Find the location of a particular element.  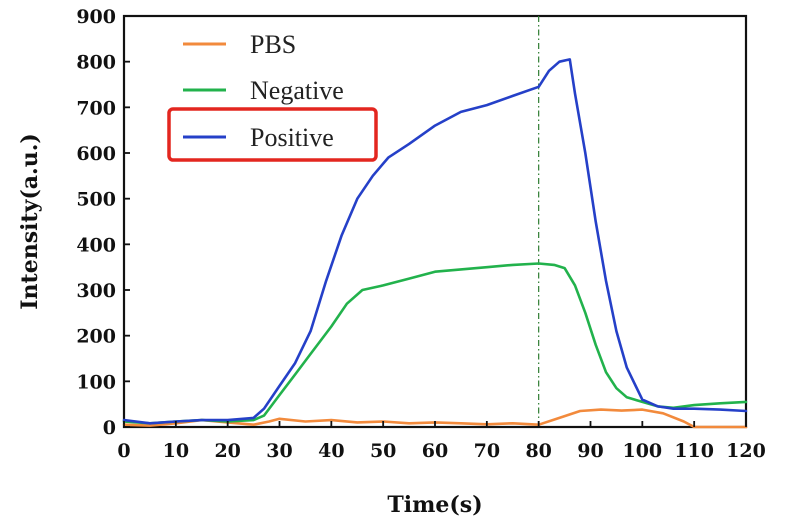

x-tick-label: 90 is located at coordinates (590, 451).